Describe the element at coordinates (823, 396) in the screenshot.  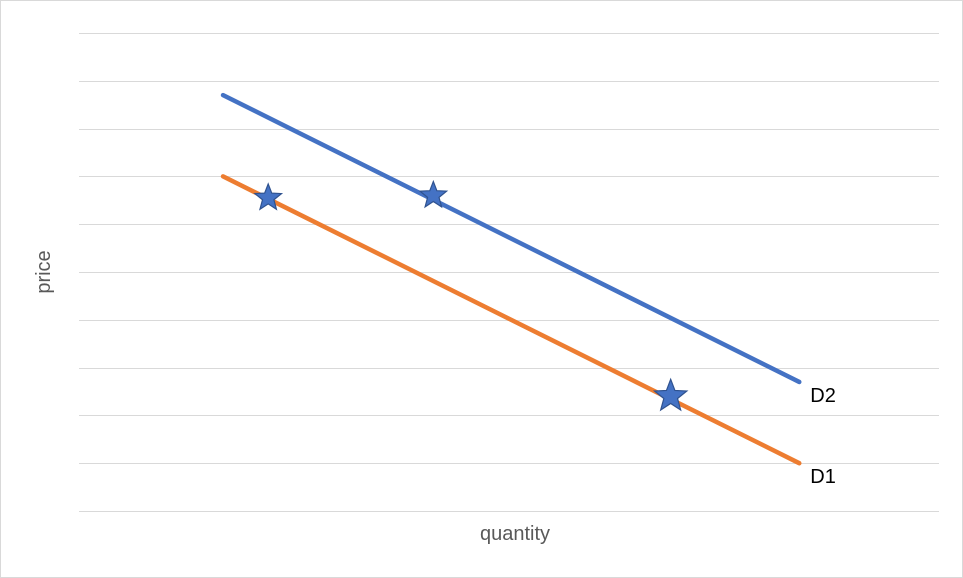
I see `series-label-d2: D2` at that location.